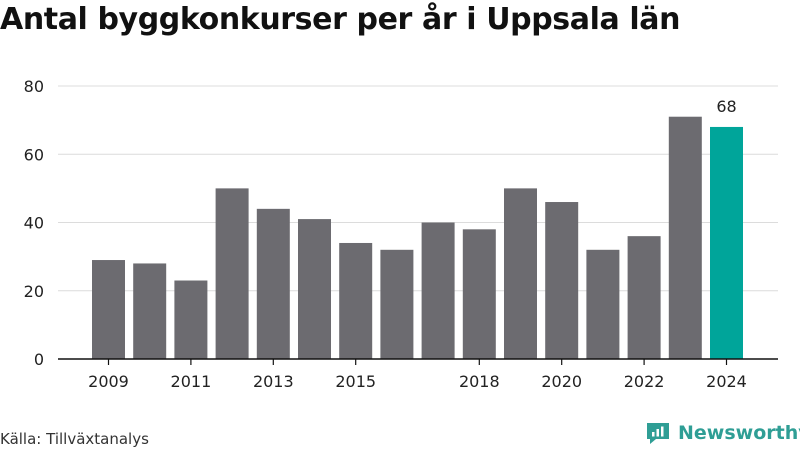 Image resolution: width=800 pixels, height=450 pixels. Describe the element at coordinates (479, 381) in the screenshot. I see `x-tick-label-2018: 2018` at that location.